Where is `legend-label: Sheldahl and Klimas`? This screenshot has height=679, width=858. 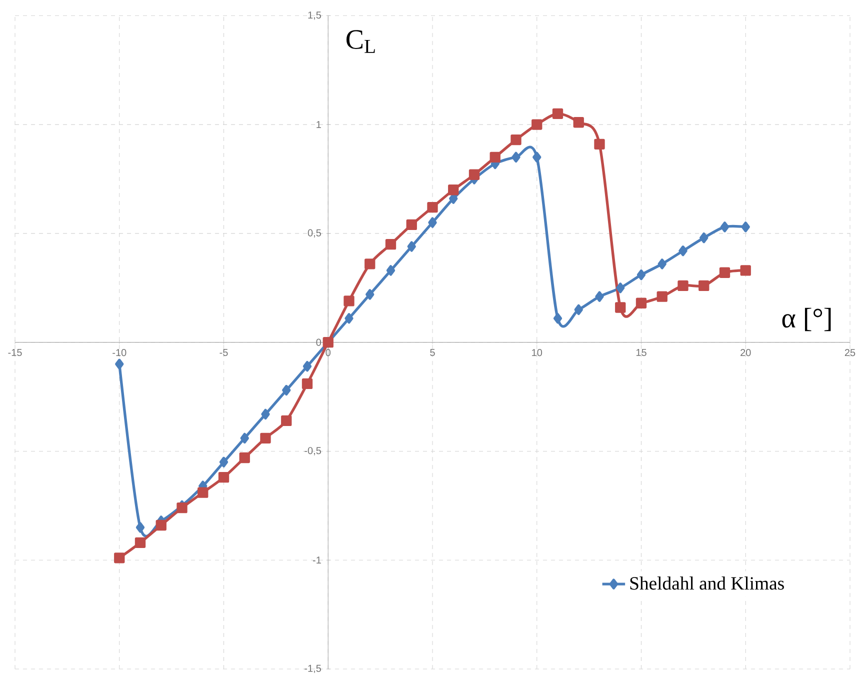 legend-label: Sheldahl and Klimas is located at coordinates (707, 583).